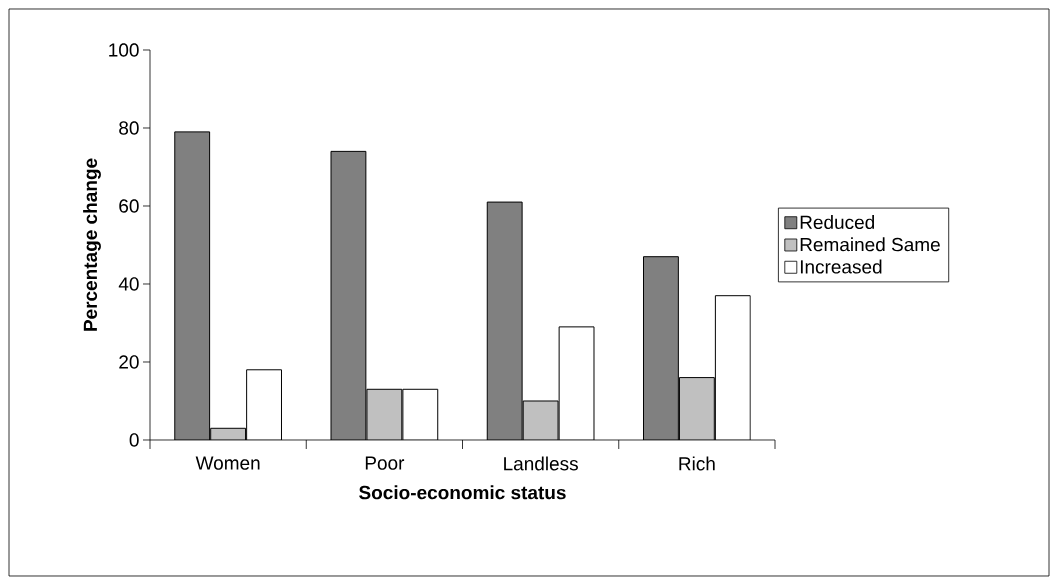  Describe the element at coordinates (841, 266) in the screenshot. I see `legend-label: Increased` at that location.